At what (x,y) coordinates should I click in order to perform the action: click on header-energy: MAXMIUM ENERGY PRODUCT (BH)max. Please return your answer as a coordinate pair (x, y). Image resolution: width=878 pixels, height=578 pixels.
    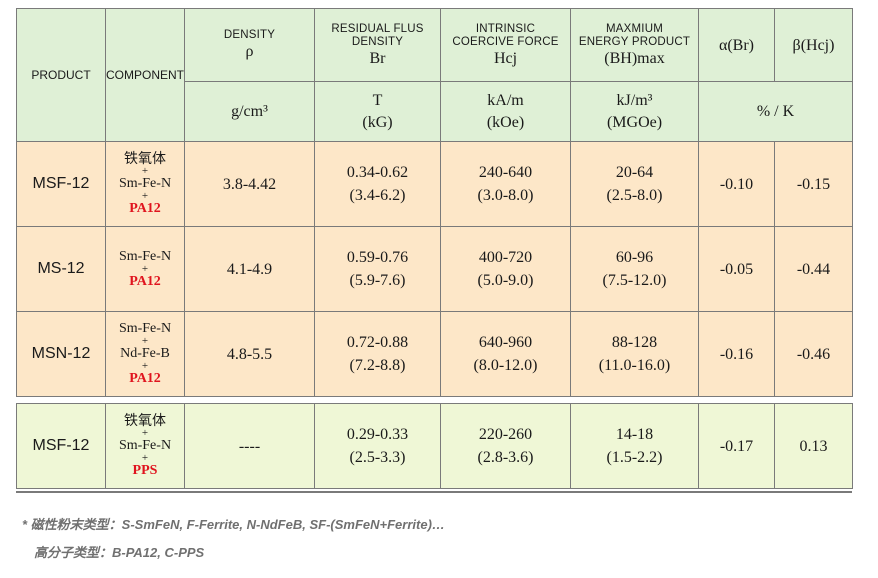
    Looking at the image, I should click on (634, 45).